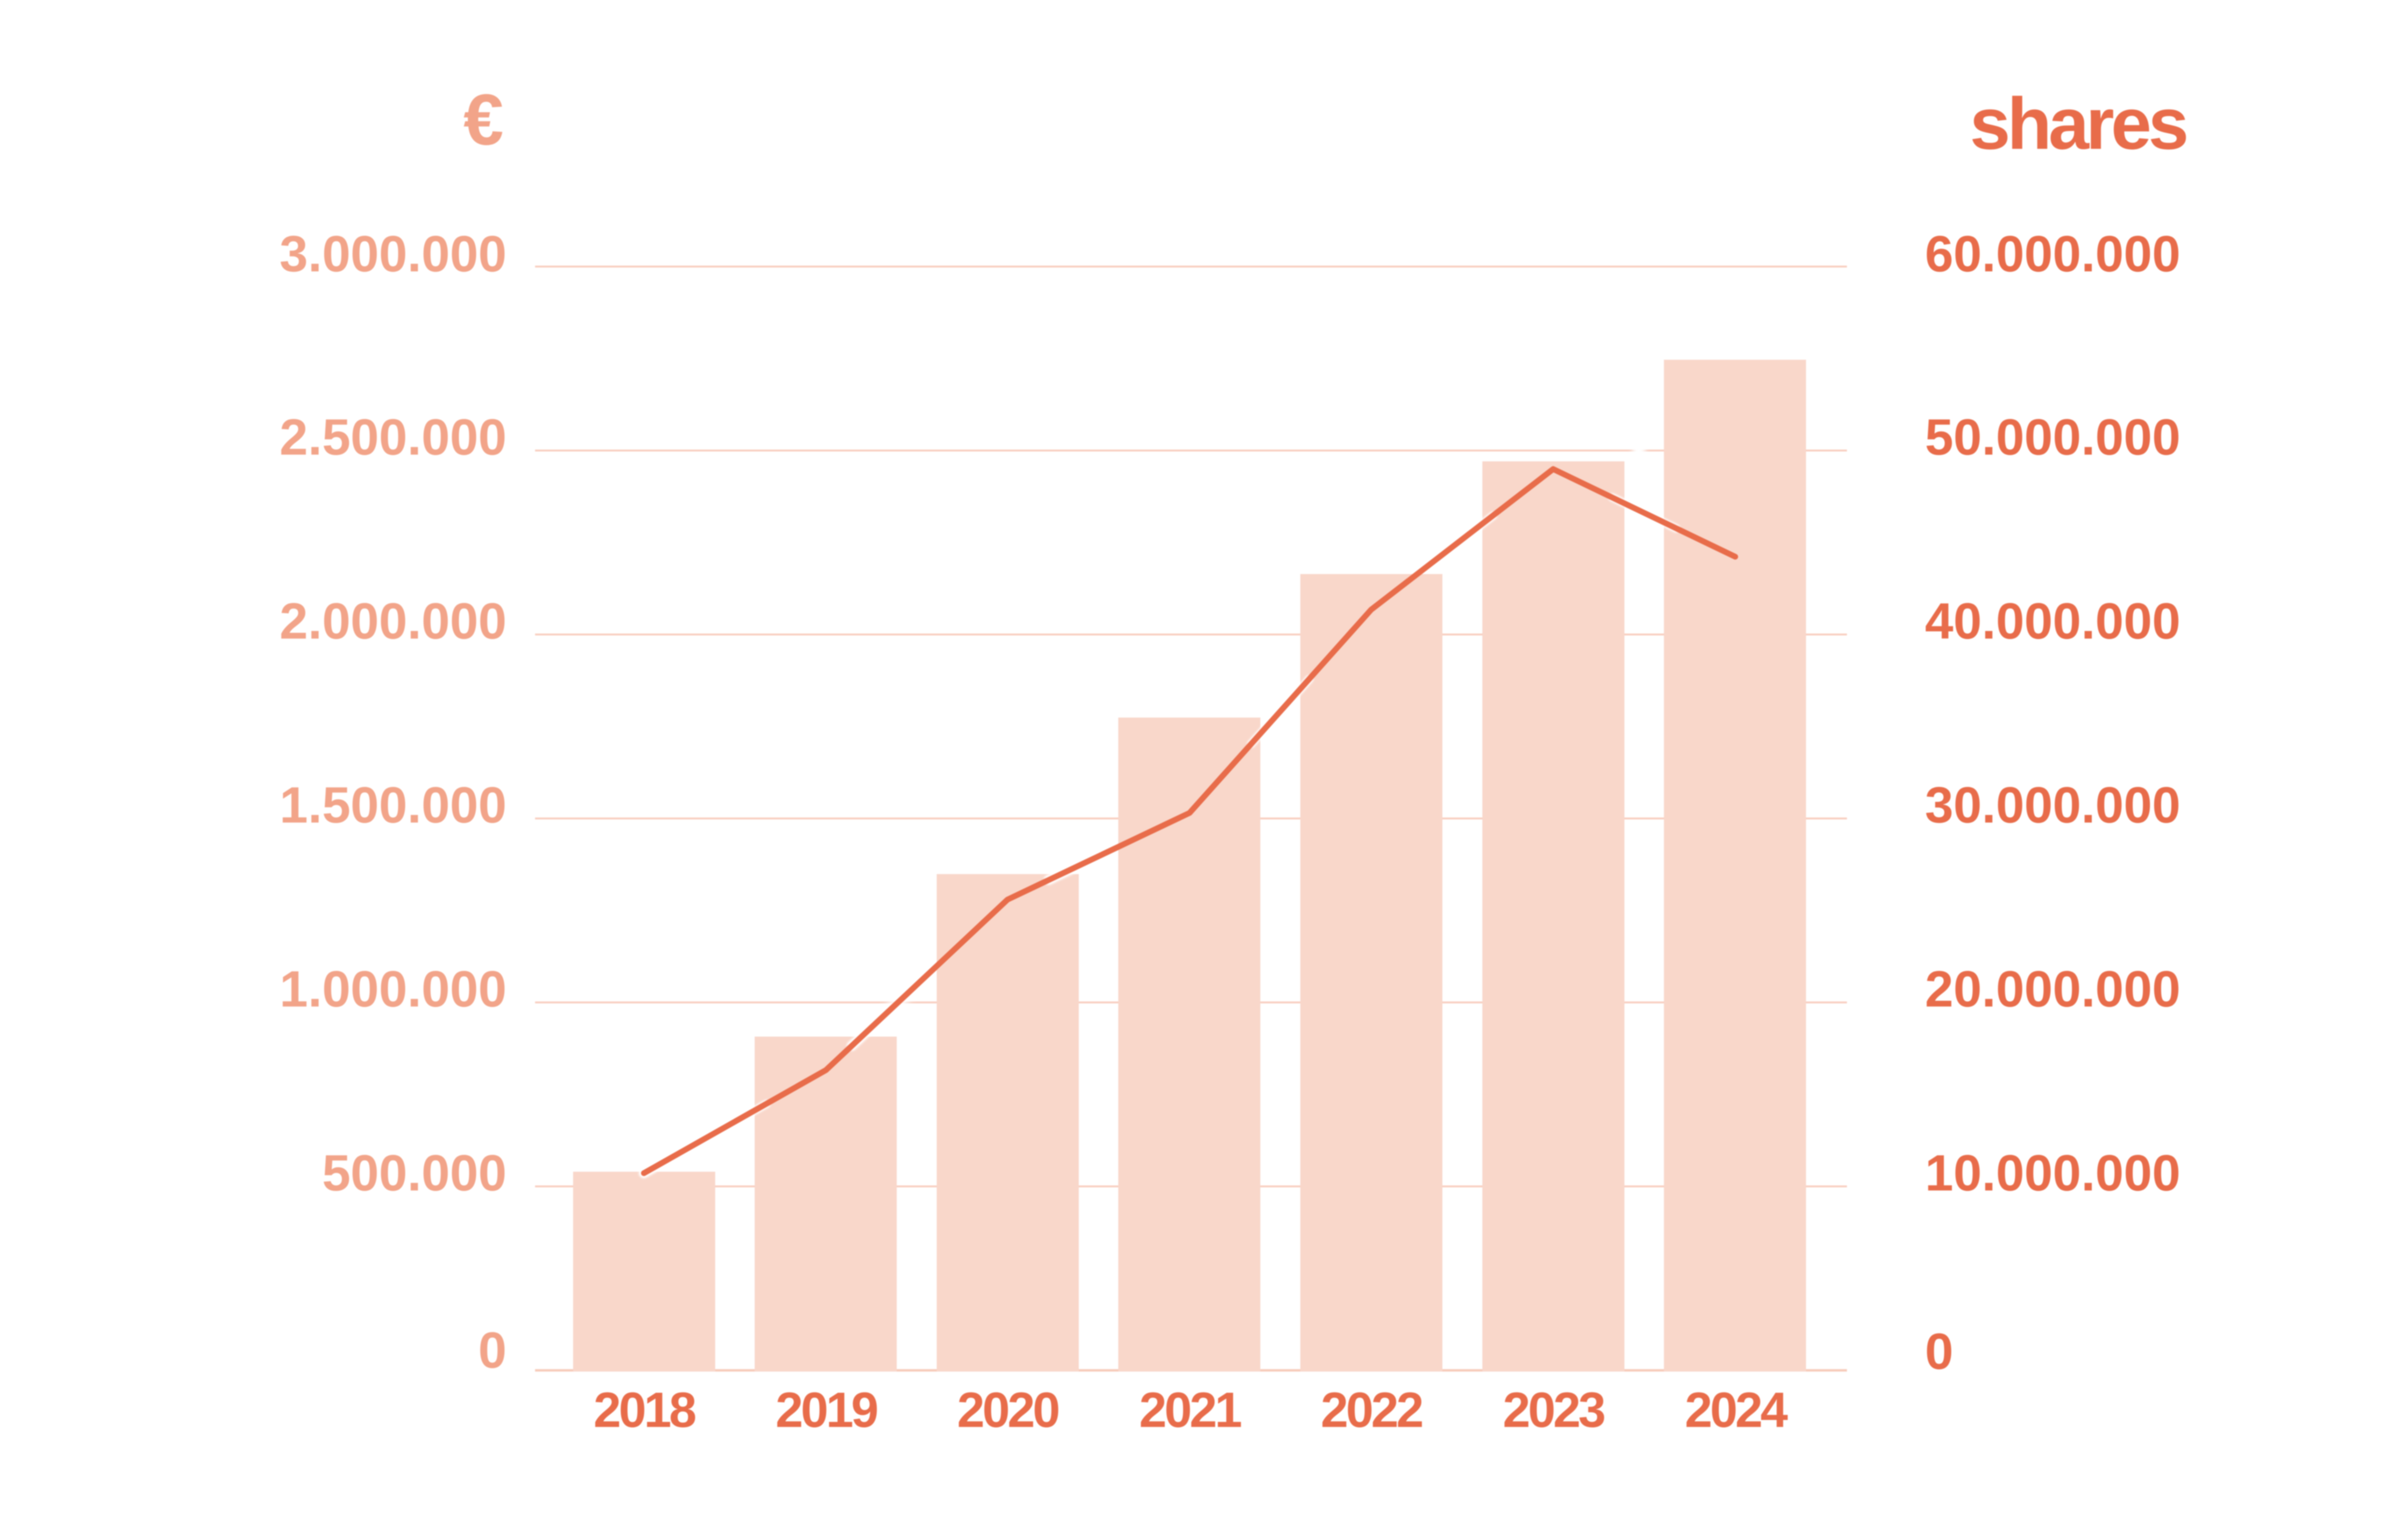 The width and height of the screenshot is (2408, 1517). Describe the element at coordinates (1190, 1410) in the screenshot. I see `svg-text: 2021` at that location.